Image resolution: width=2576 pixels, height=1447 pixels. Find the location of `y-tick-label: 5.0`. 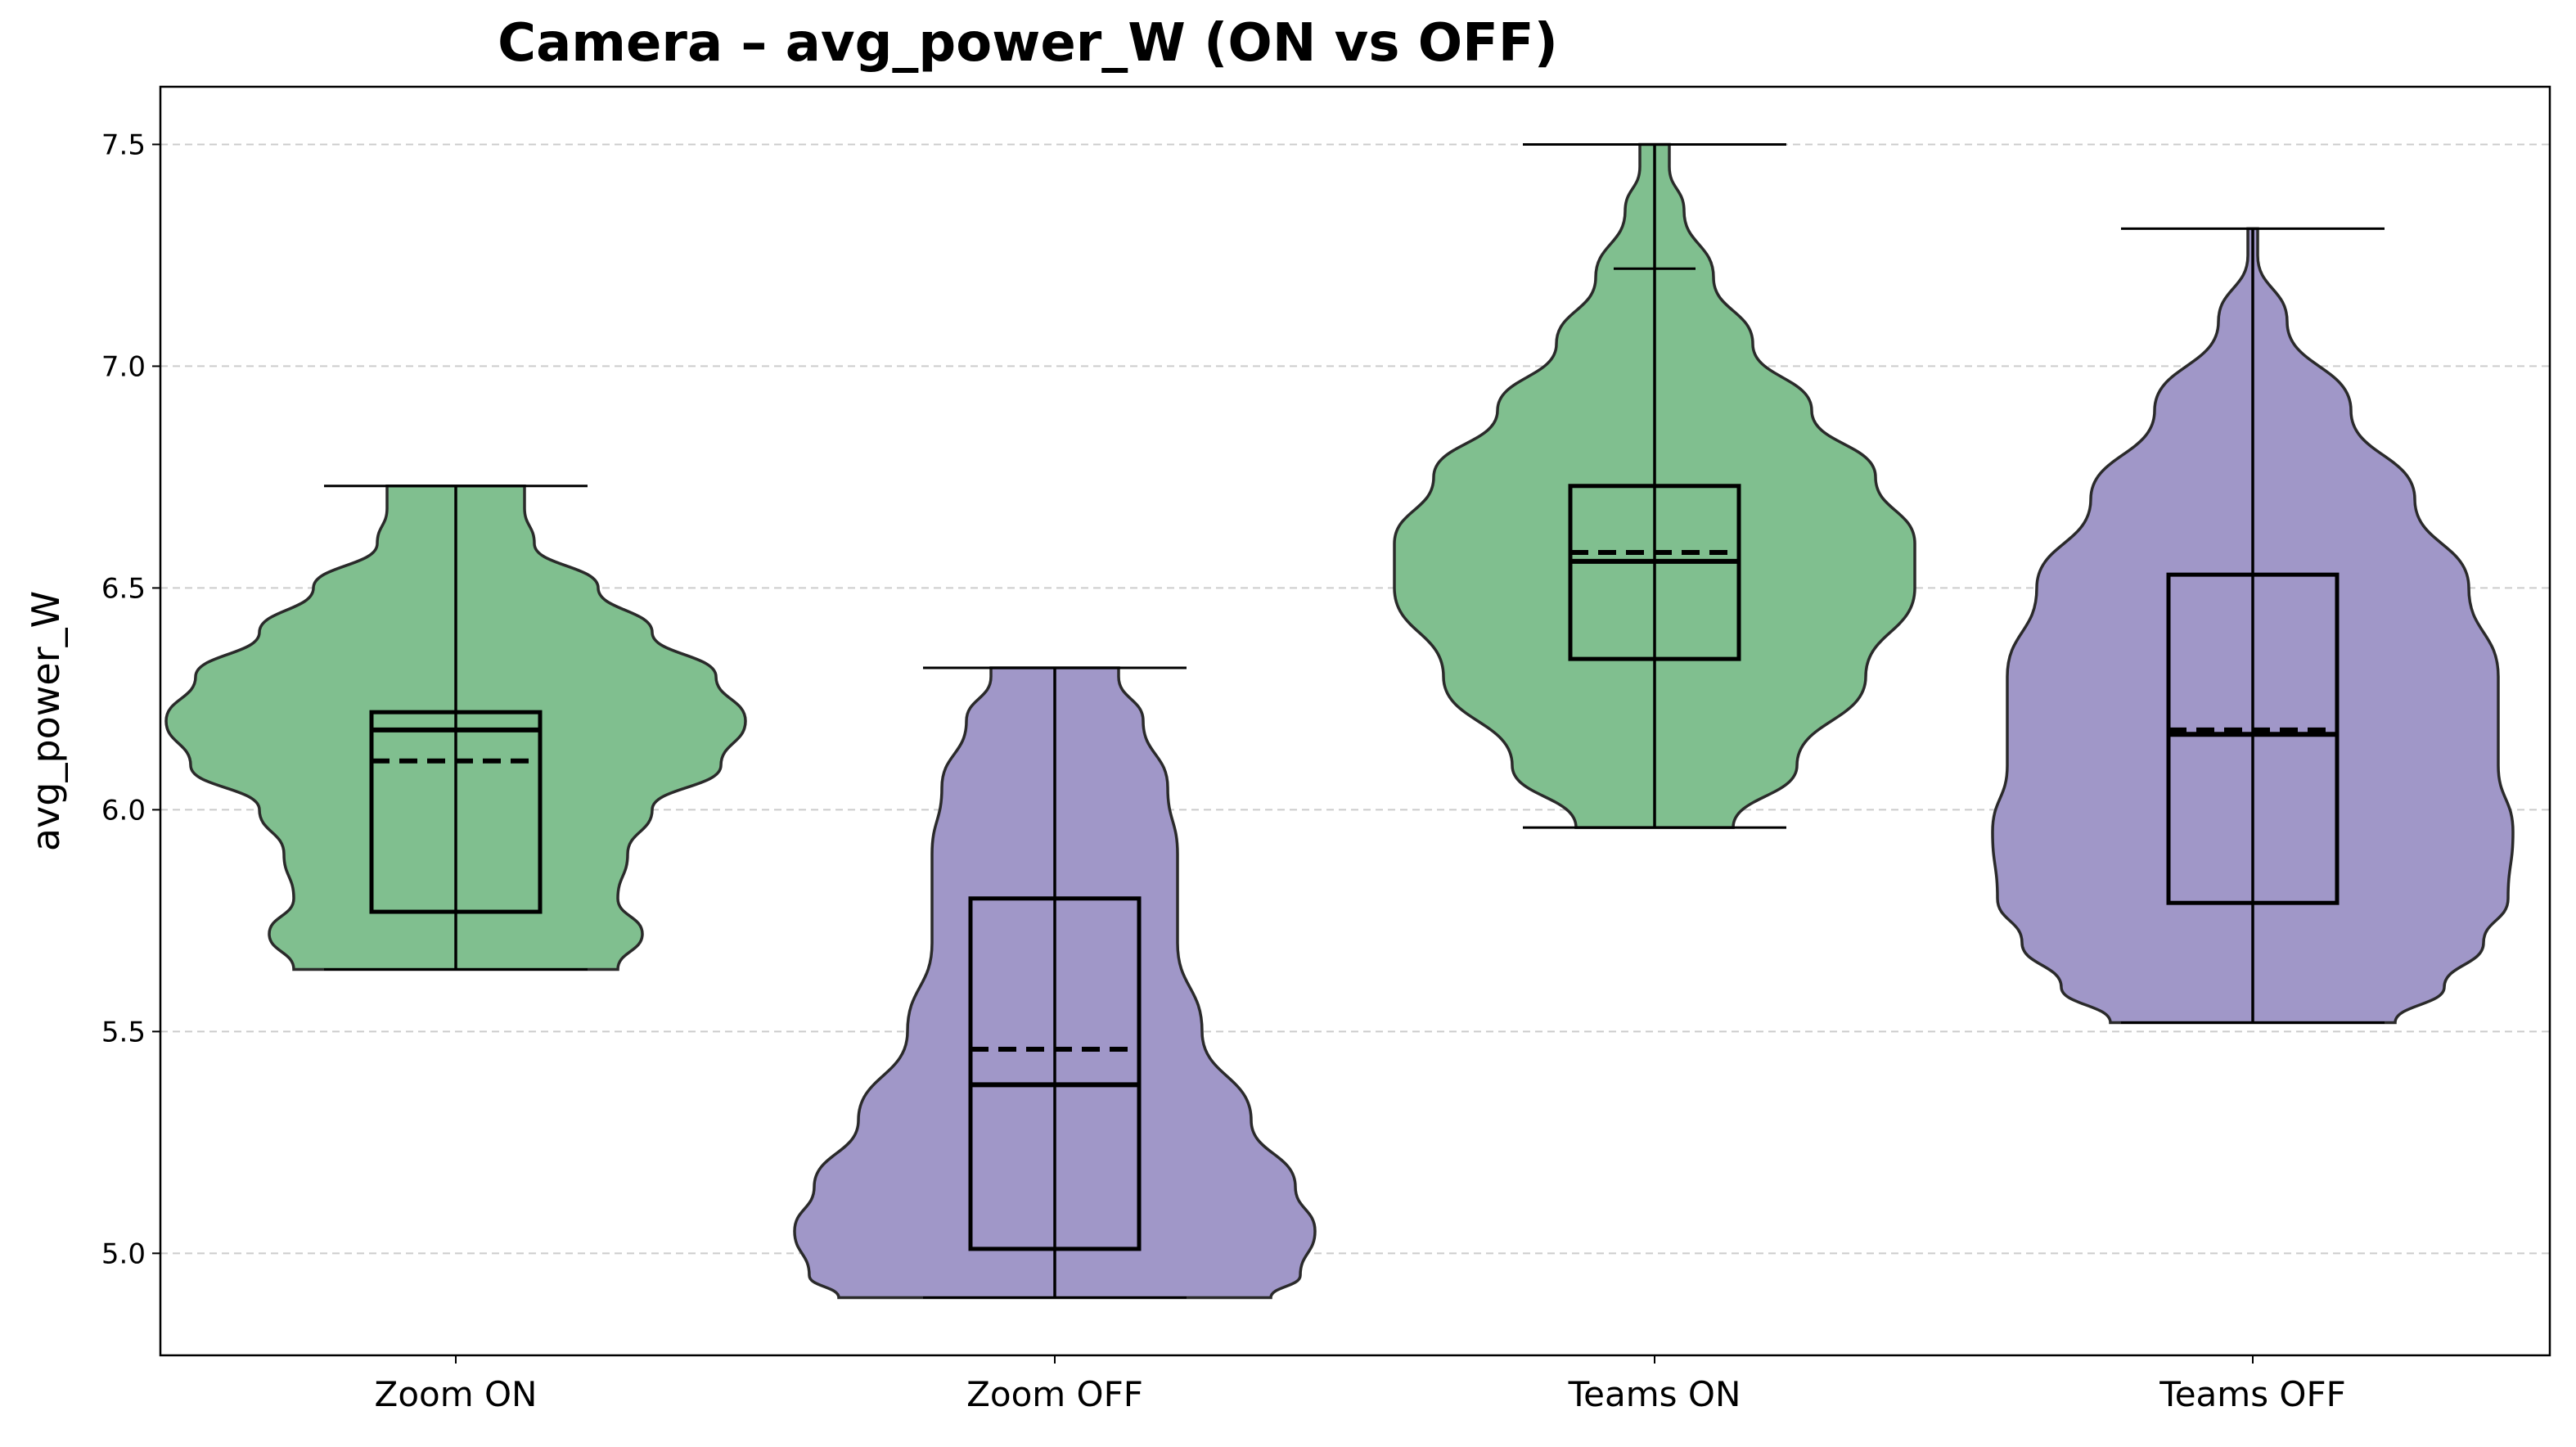

y-tick-label: 5.0 is located at coordinates (123, 1253).